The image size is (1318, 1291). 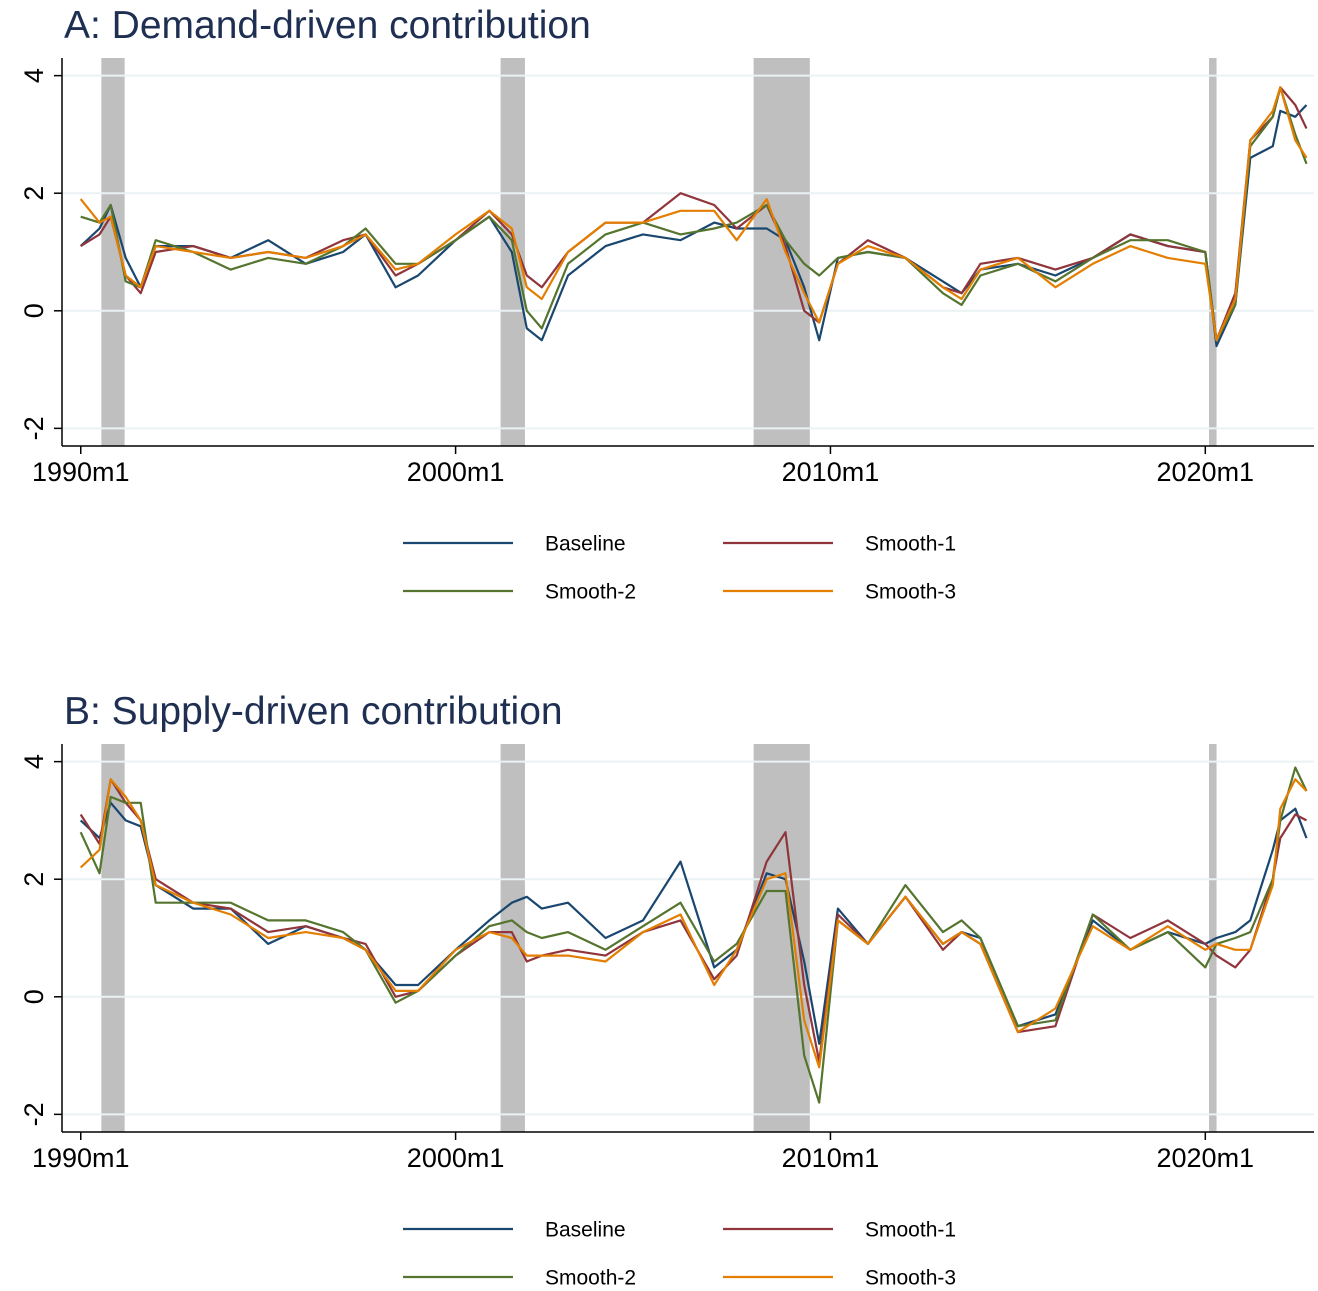 I want to click on chart-title: A: Demand-driven contribution, so click(x=327, y=25).